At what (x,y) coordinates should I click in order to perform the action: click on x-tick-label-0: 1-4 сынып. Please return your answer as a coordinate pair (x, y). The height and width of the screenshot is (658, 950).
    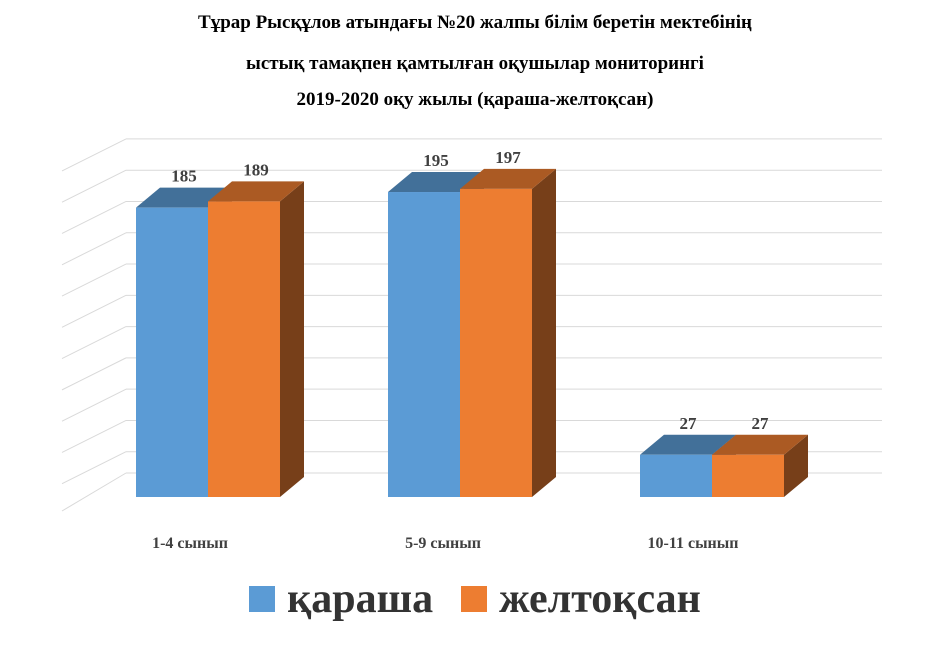
    Looking at the image, I should click on (190, 543).